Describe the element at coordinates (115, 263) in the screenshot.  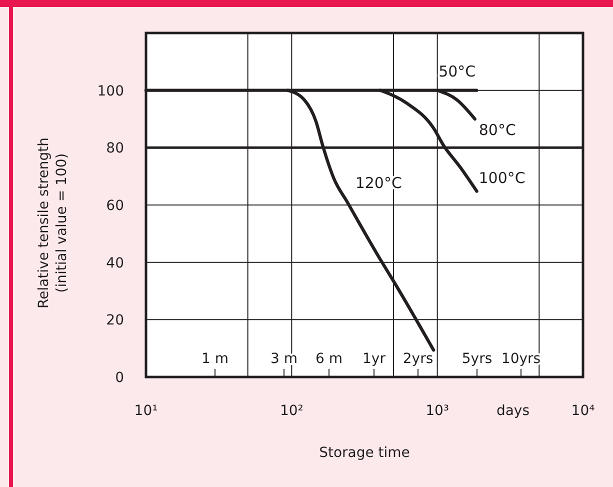
I see `y-tick-label: 40` at that location.